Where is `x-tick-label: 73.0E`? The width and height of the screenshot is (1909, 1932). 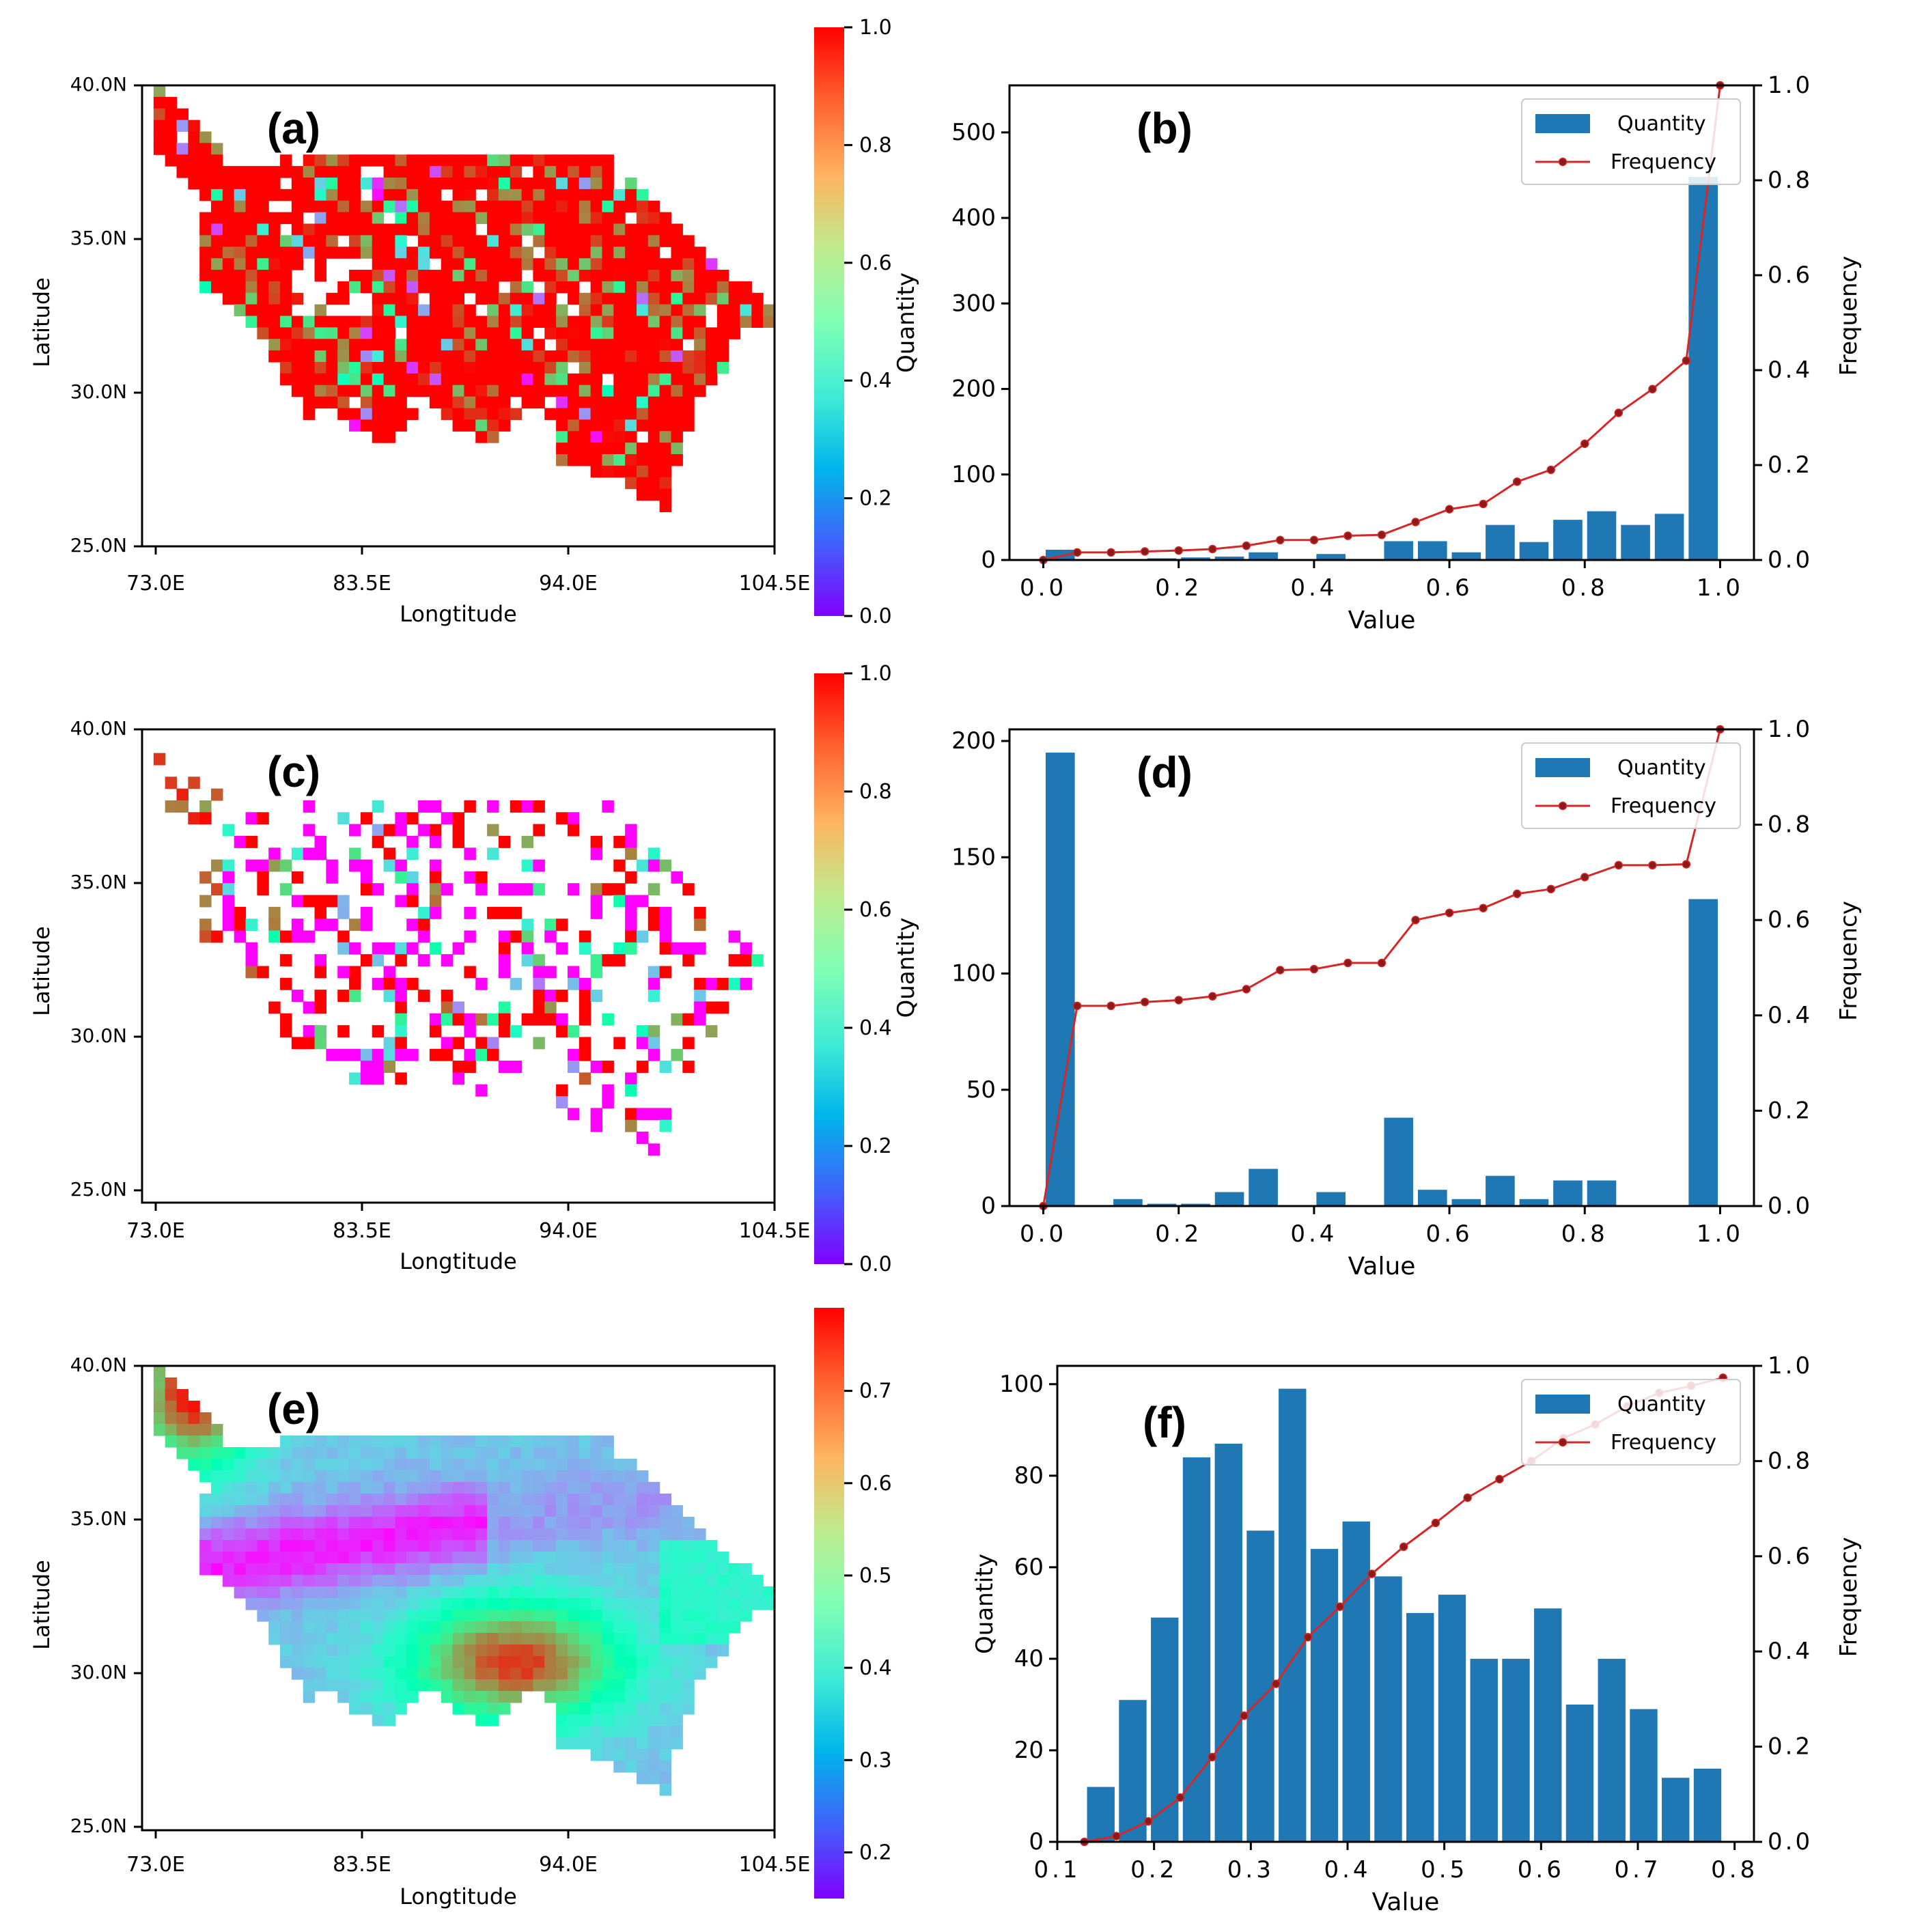 x-tick-label: 73.0E is located at coordinates (155, 1231).